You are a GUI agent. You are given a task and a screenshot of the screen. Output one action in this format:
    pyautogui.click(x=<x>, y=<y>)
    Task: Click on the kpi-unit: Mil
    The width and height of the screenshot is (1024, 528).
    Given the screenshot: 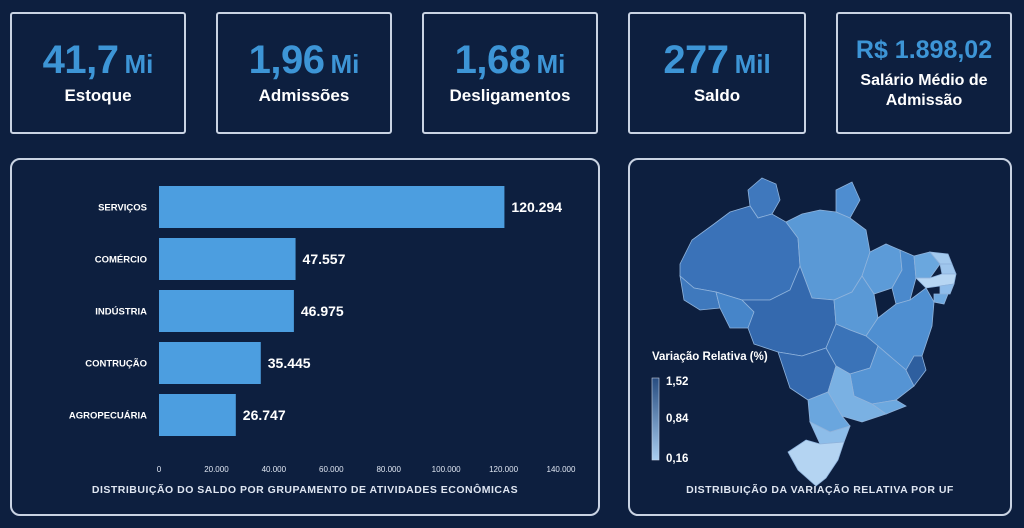 What is the action you would take?
    pyautogui.click(x=752, y=63)
    